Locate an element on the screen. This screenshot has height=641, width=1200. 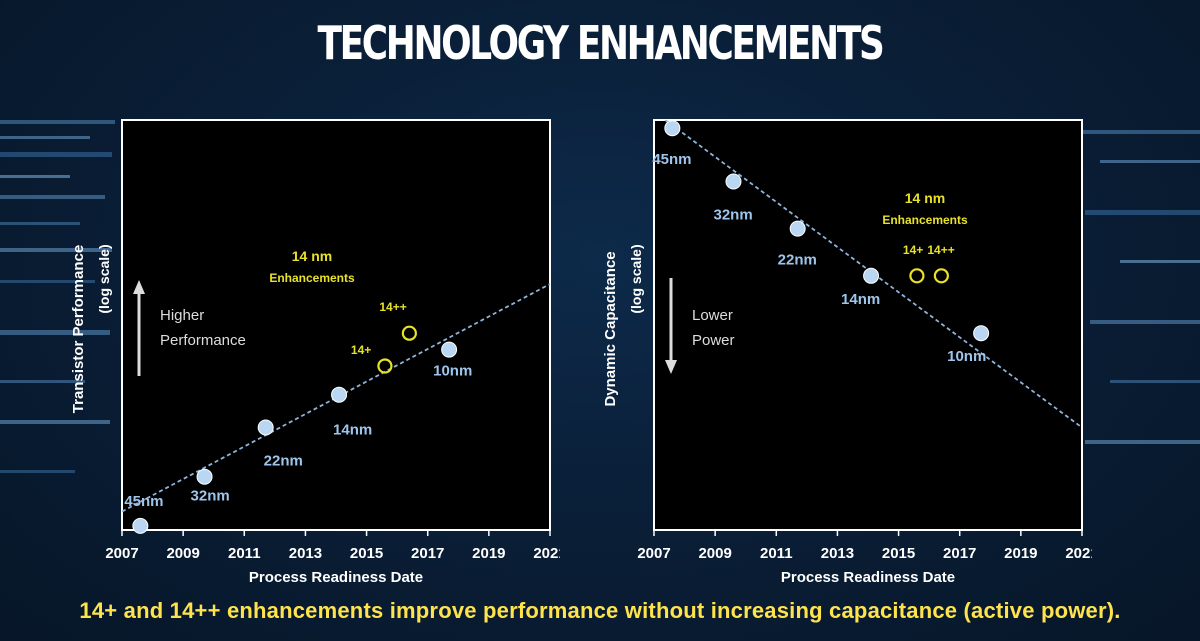
arrow-up-icon-head is located at coordinates (139, 287).